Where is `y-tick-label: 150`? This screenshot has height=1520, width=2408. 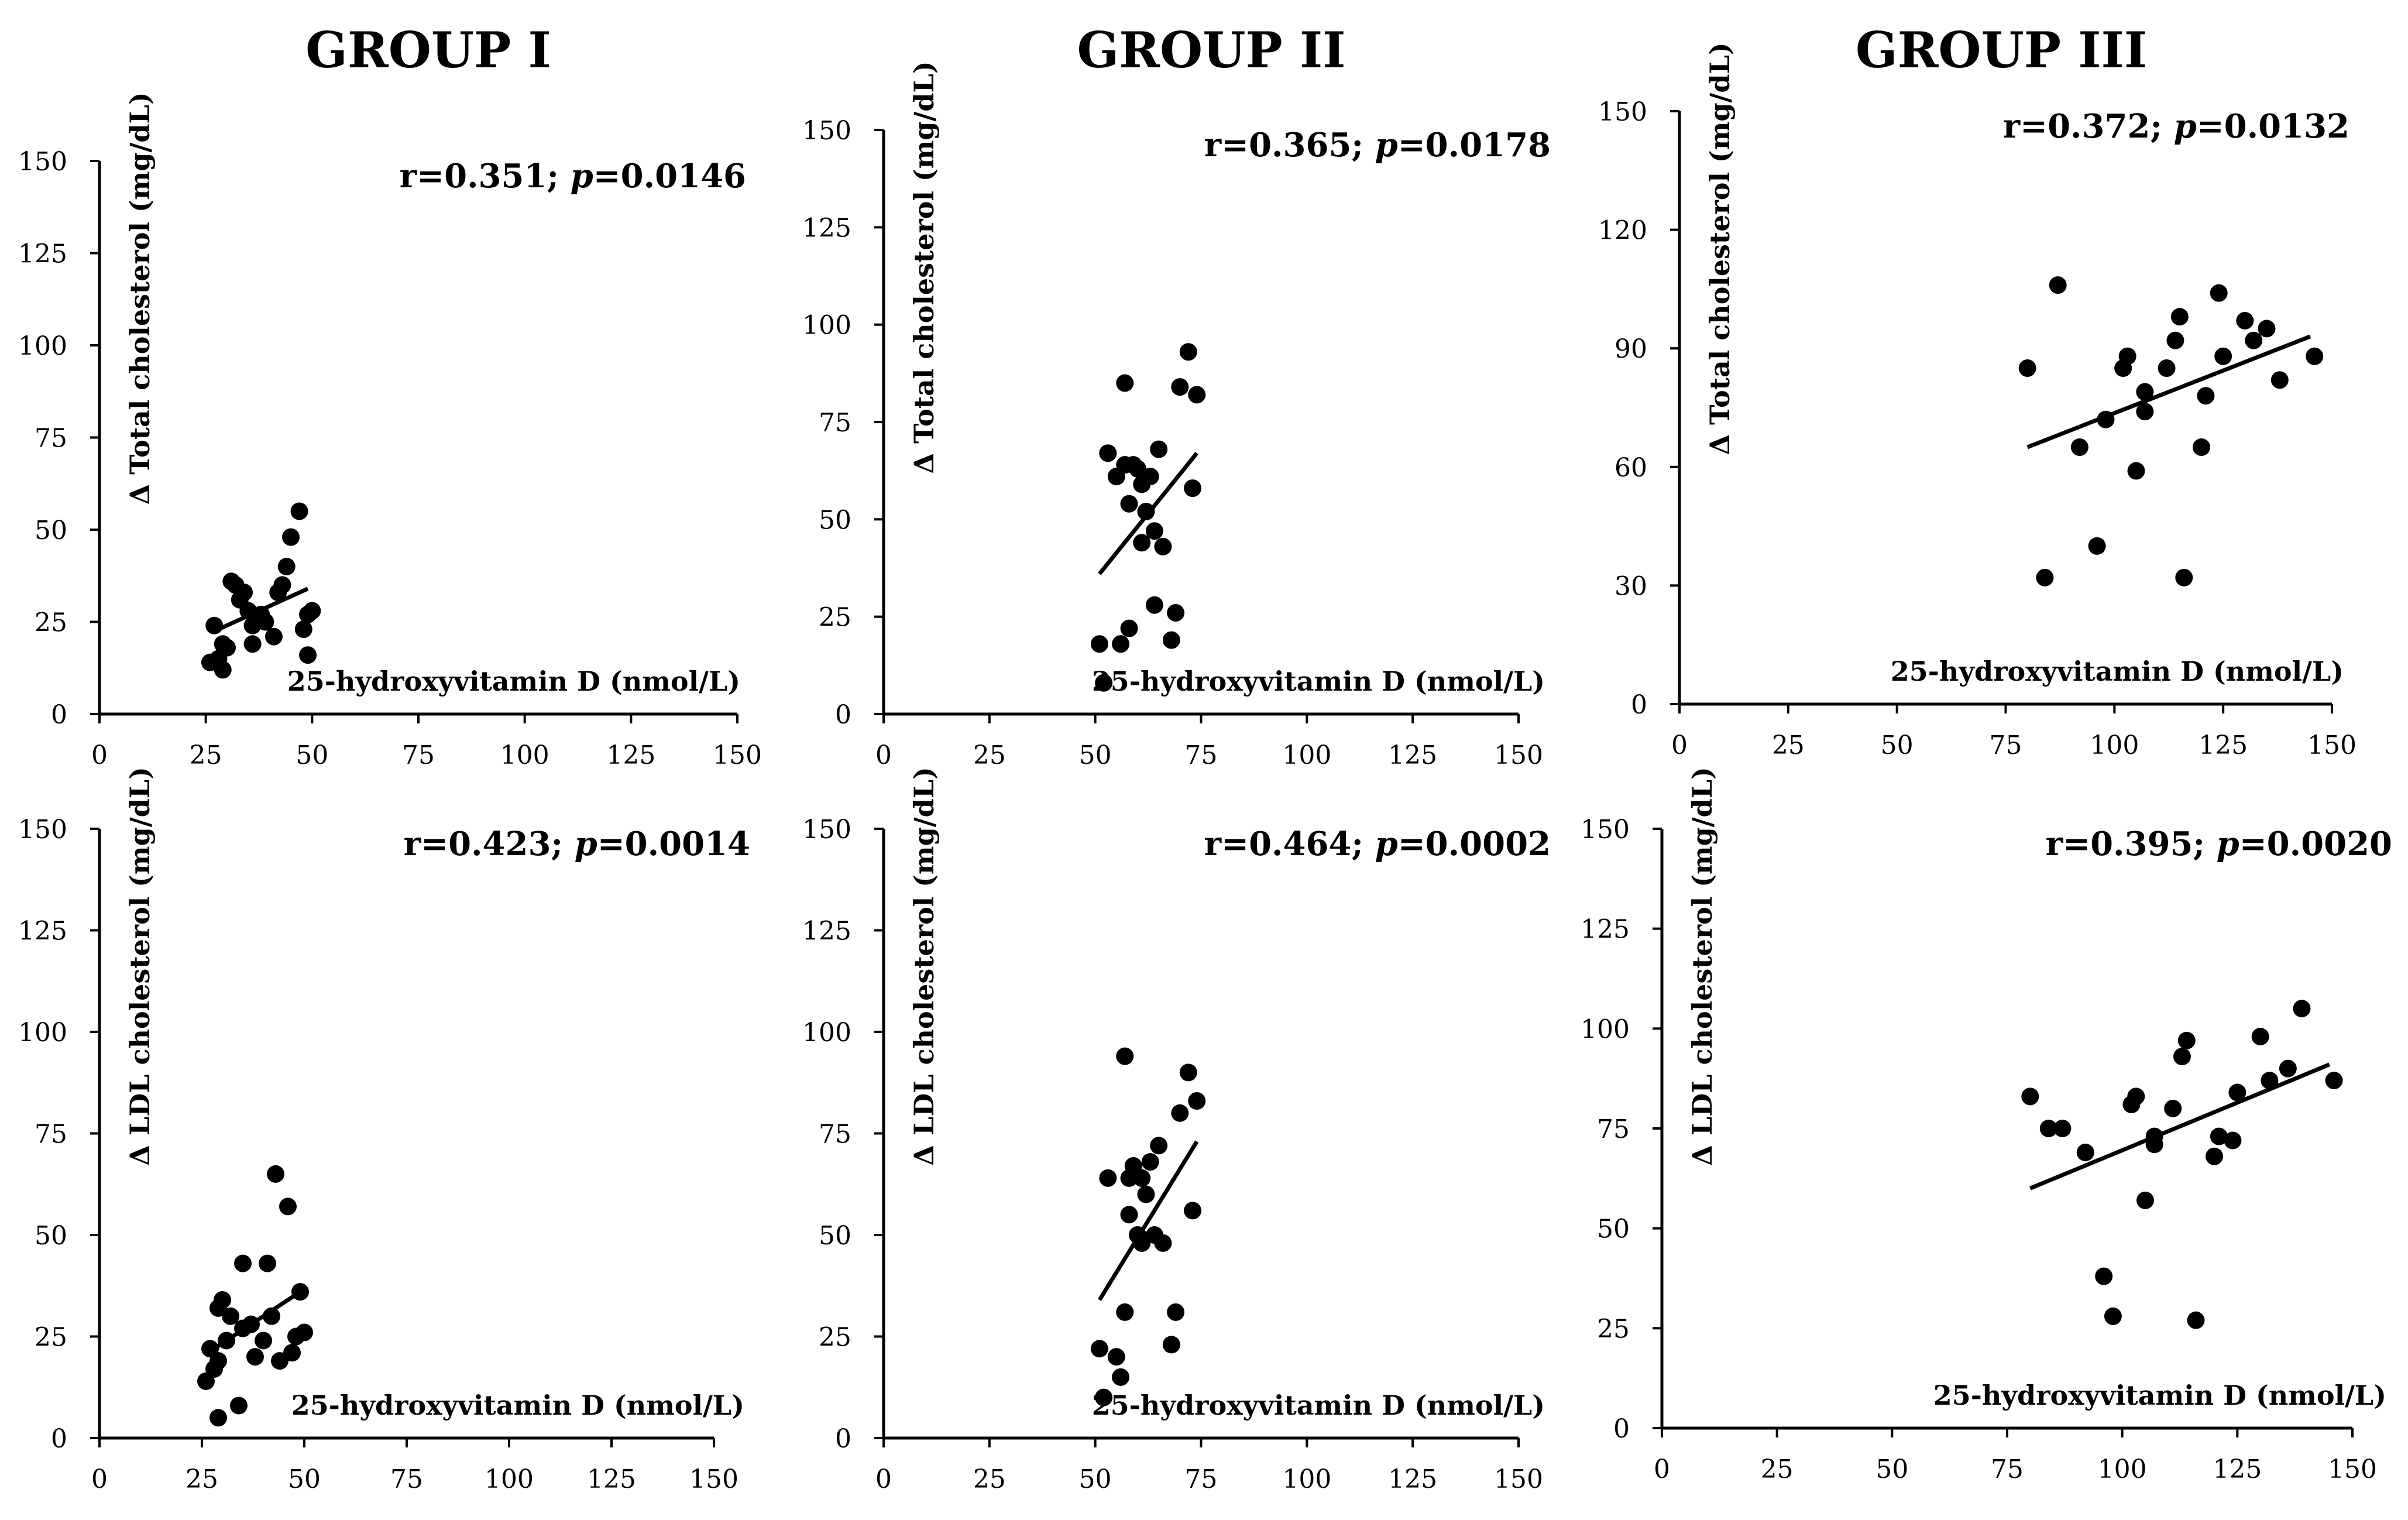
y-tick-label: 150 is located at coordinates (1622, 112).